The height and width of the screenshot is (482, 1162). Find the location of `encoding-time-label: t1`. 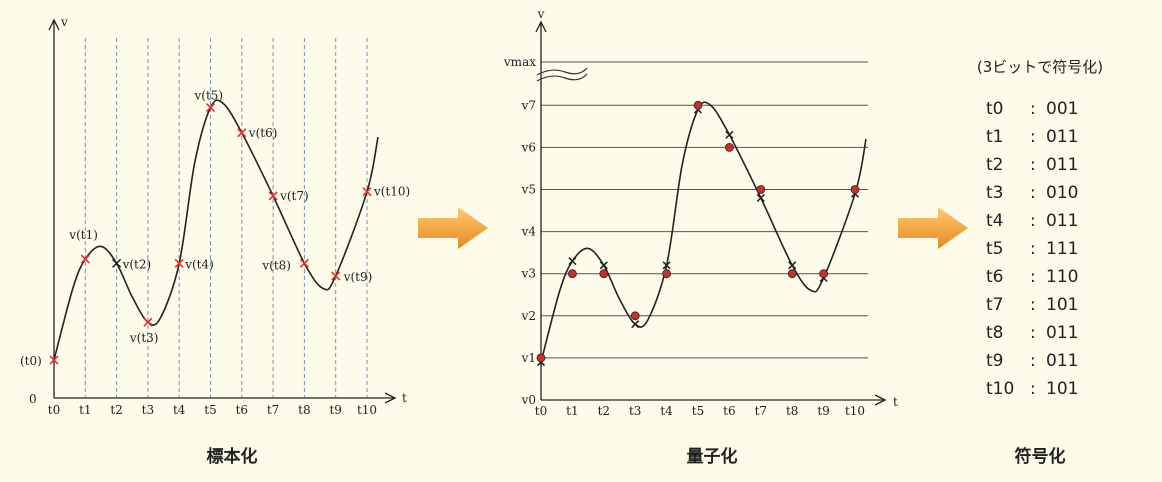

encoding-time-label: t1 is located at coordinates (994, 137).